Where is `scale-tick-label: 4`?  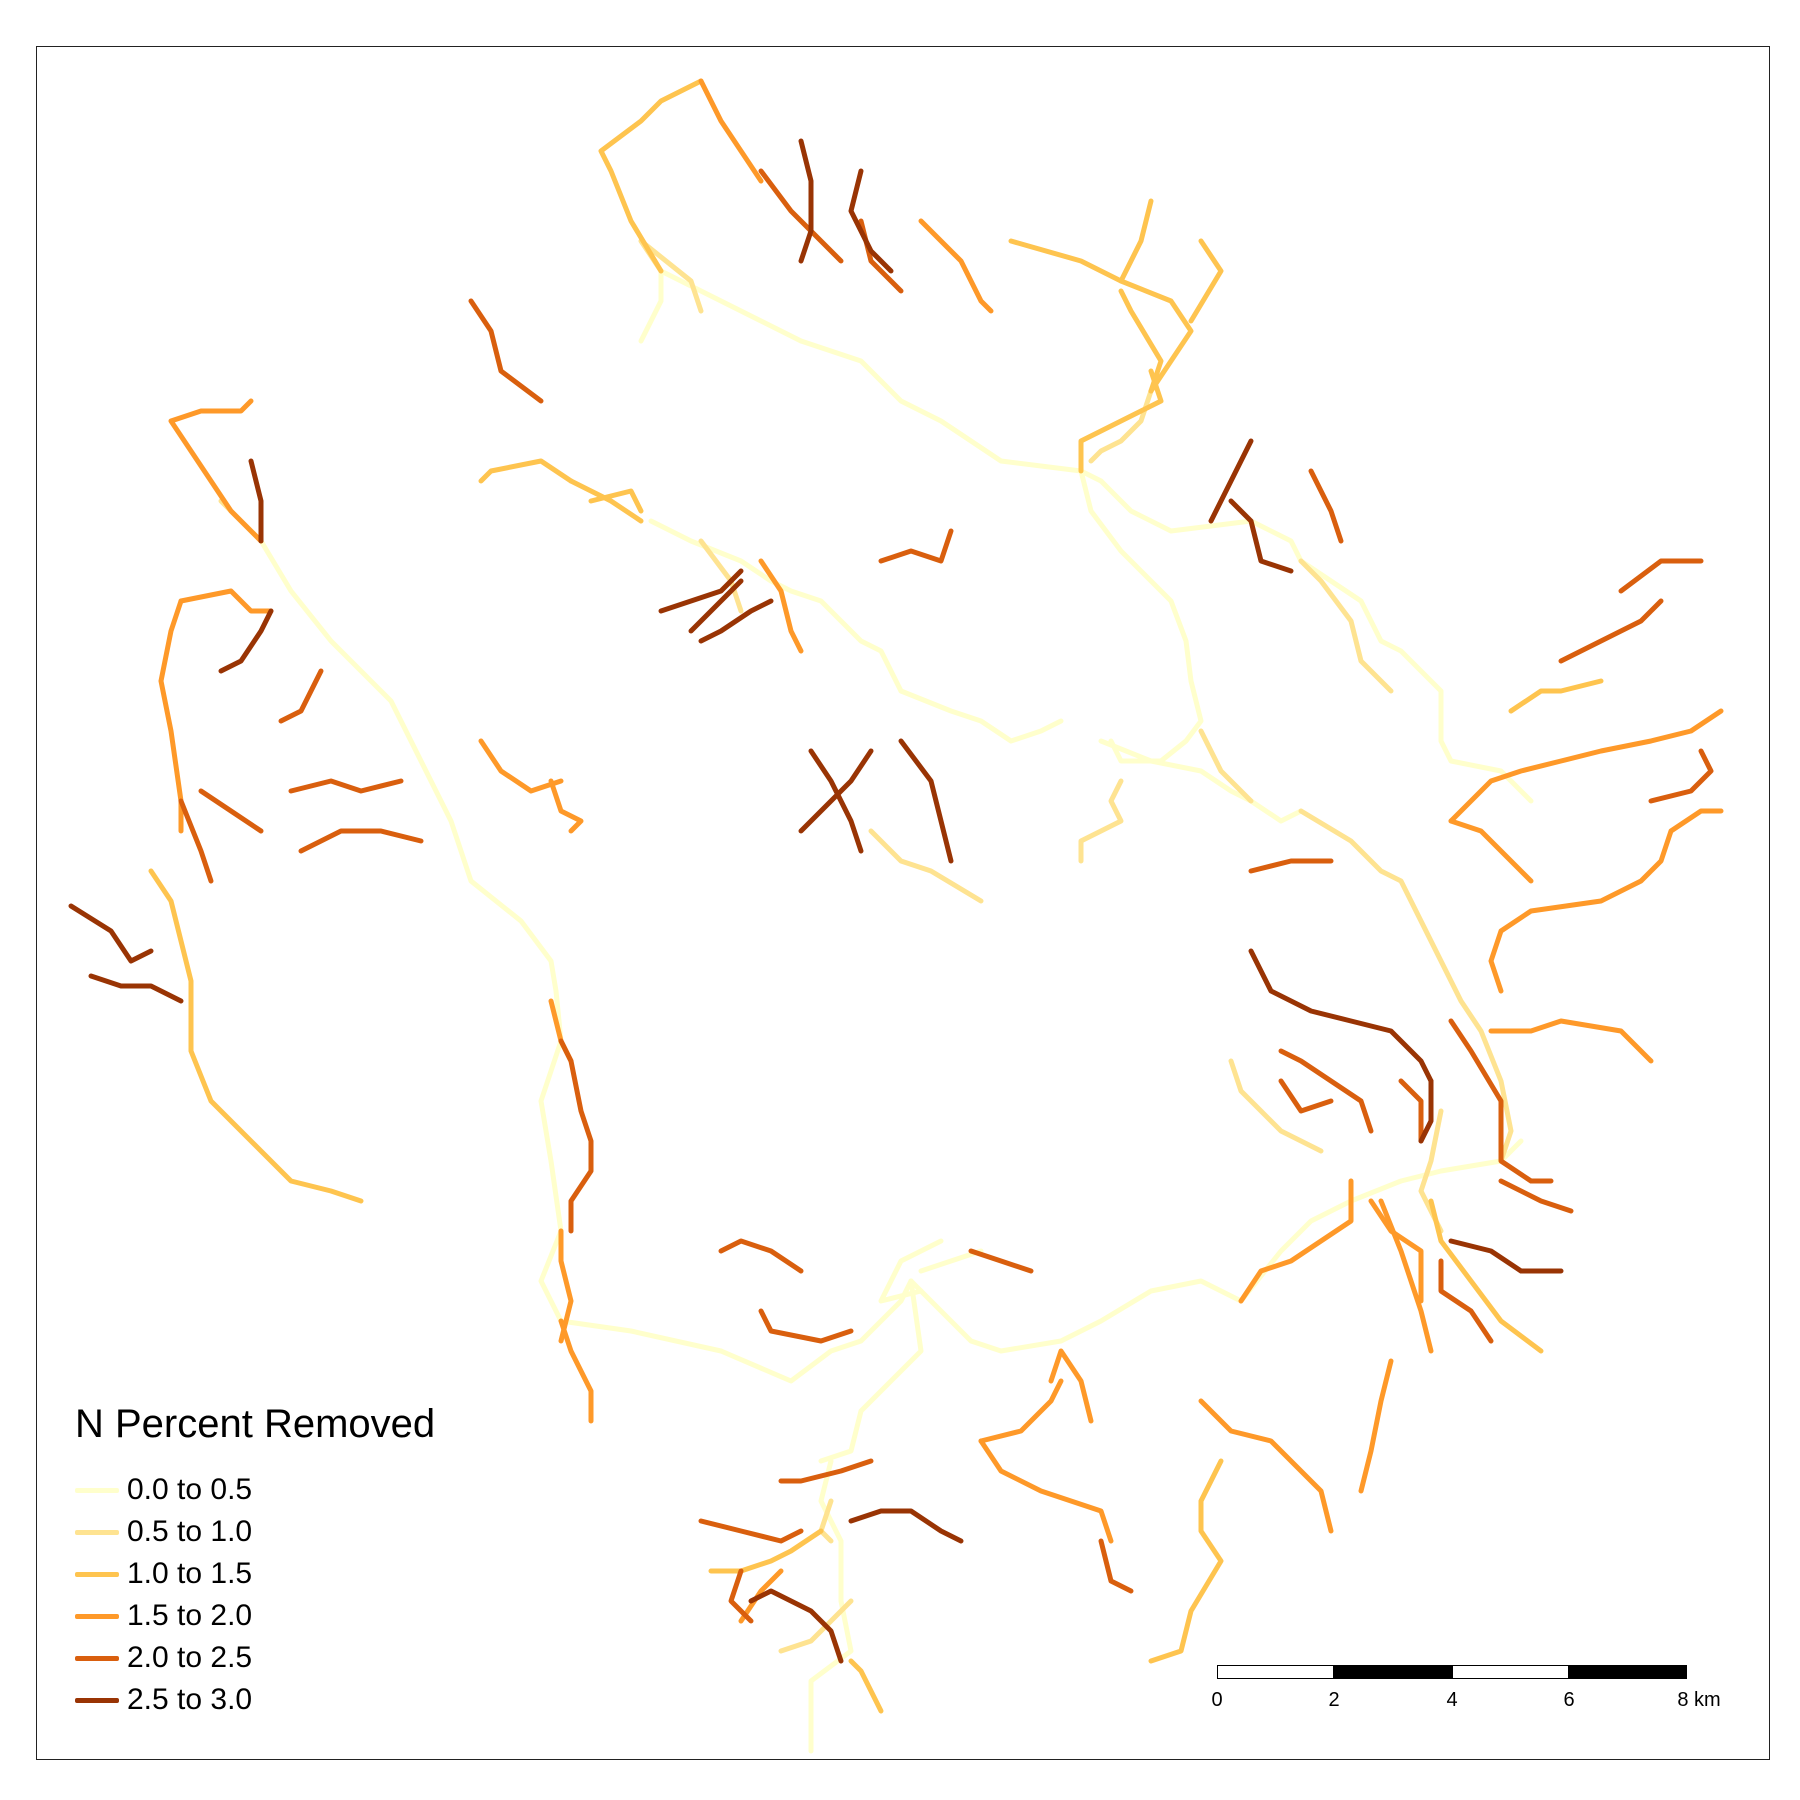 scale-tick-label: 4 is located at coordinates (1452, 1700).